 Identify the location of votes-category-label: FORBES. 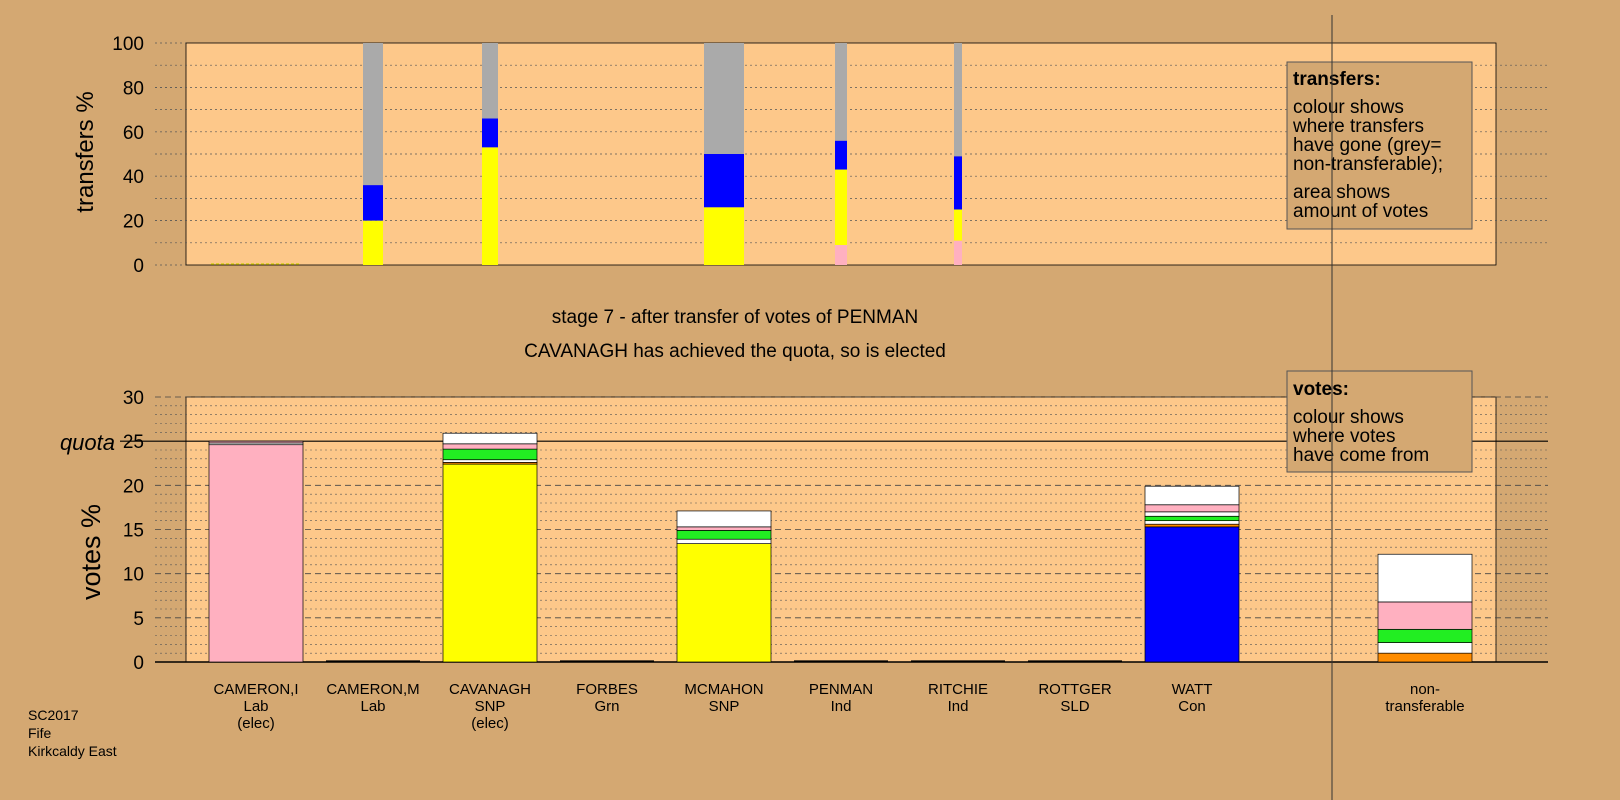
(607, 689).